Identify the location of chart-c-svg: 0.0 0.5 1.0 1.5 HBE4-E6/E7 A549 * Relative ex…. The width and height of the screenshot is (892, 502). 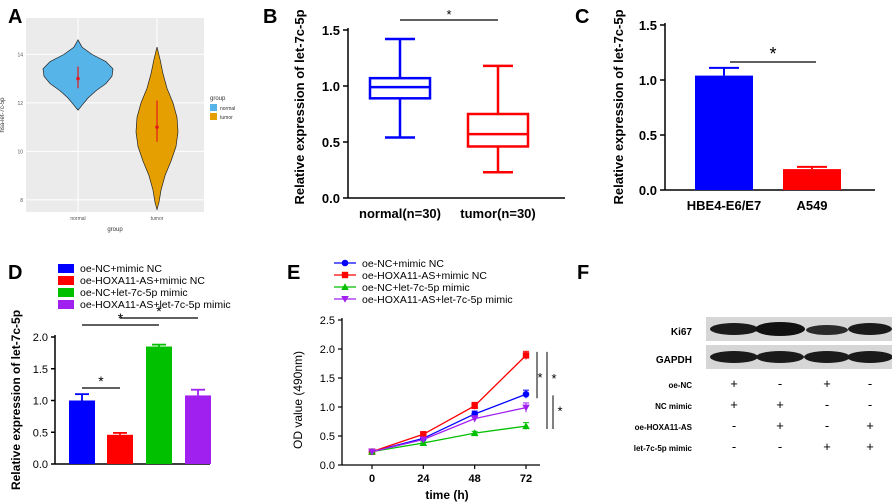
(743, 111).